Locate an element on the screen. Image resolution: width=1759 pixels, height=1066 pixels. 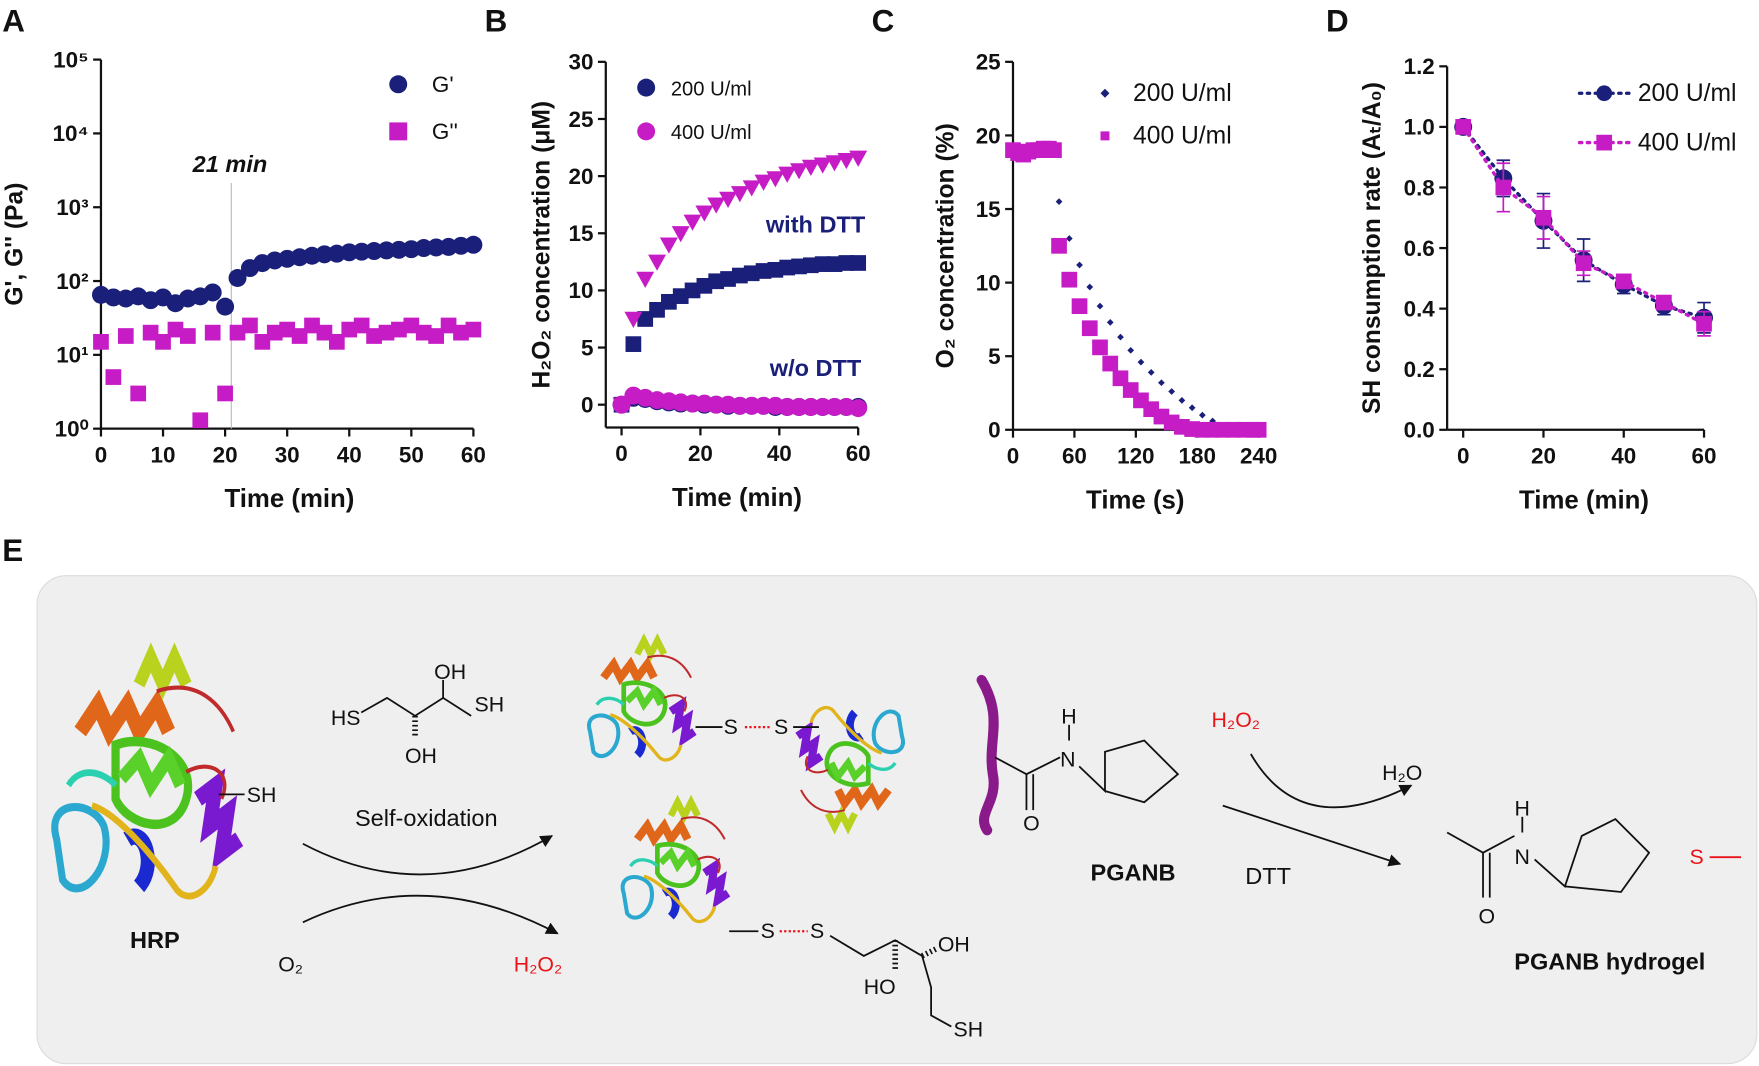
y-tick-label: 5 is located at coordinates (587, 347).